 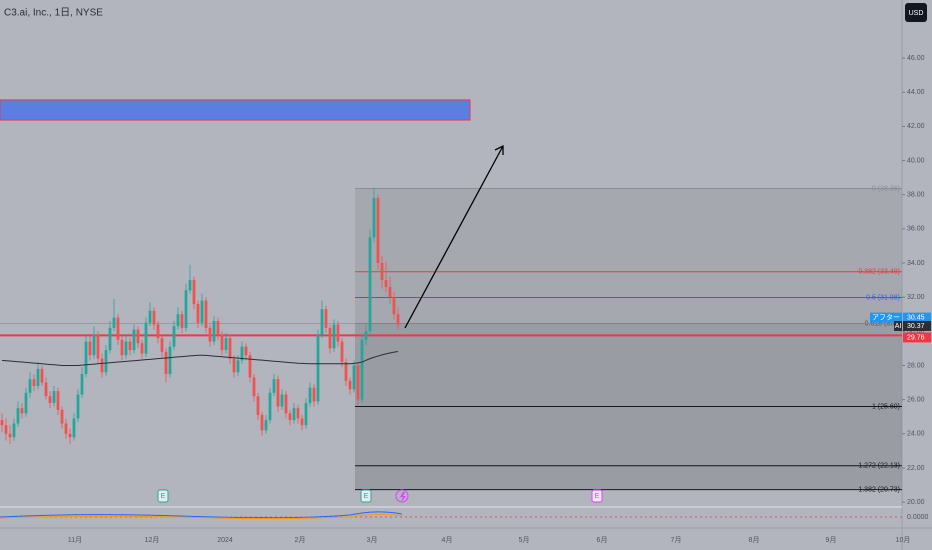 I want to click on indicator-label: 0.0000, so click(x=918, y=517).